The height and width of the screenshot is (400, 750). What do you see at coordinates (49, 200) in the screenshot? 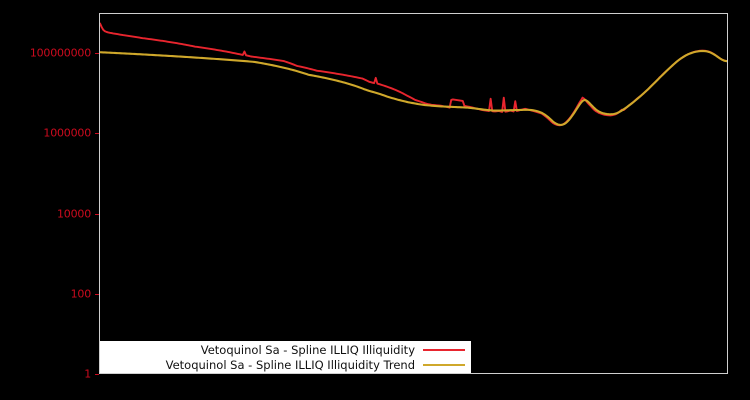
I see `y-axis: 100000000 1000000 10000 100 1` at bounding box center [49, 200].